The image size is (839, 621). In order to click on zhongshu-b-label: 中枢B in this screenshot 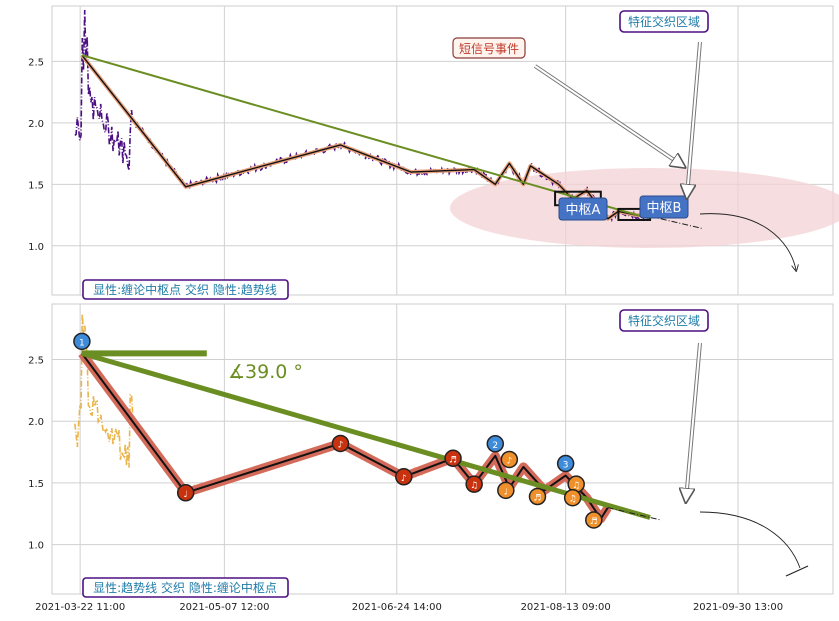, I will do `click(664, 207)`.